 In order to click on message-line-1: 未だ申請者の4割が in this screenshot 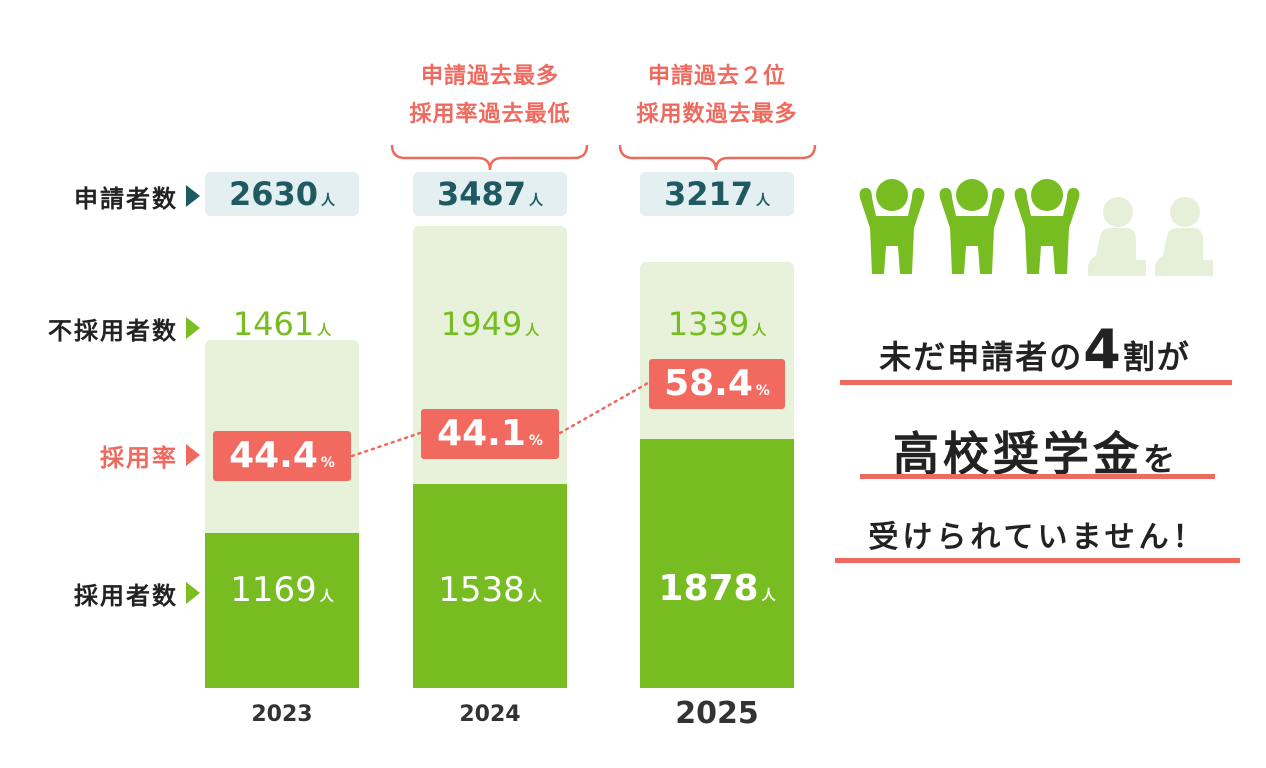, I will do `click(1035, 350)`.